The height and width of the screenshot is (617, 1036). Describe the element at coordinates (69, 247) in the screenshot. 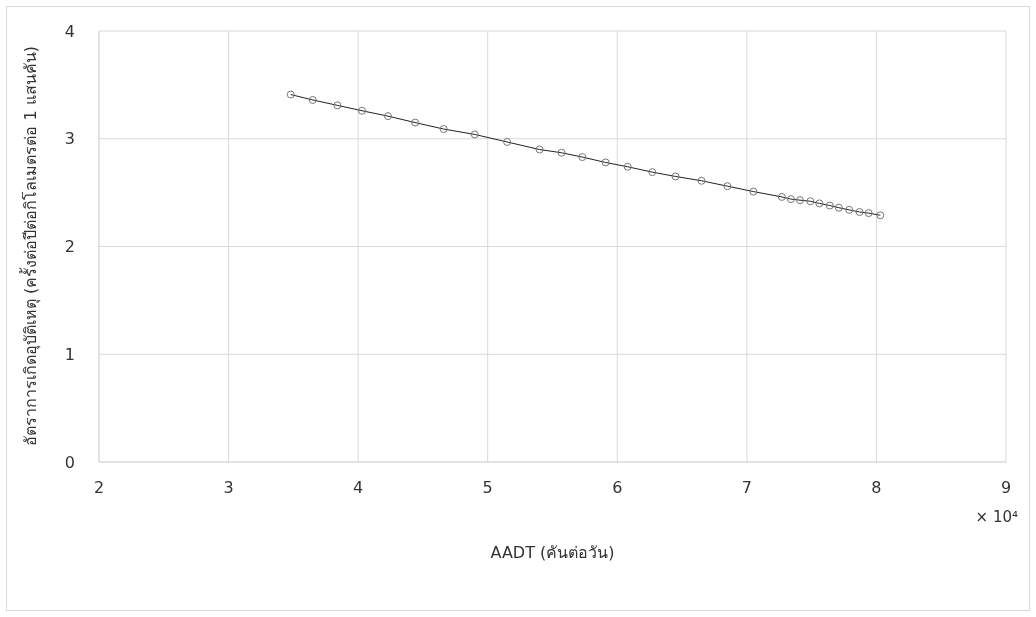

I see `y-tick-label: 2` at that location.